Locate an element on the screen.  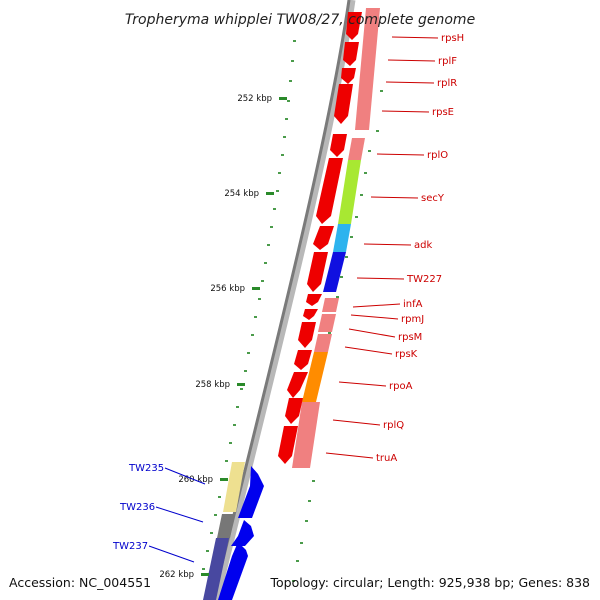
gene-arrow-rplO is located at coordinates (338, 145).